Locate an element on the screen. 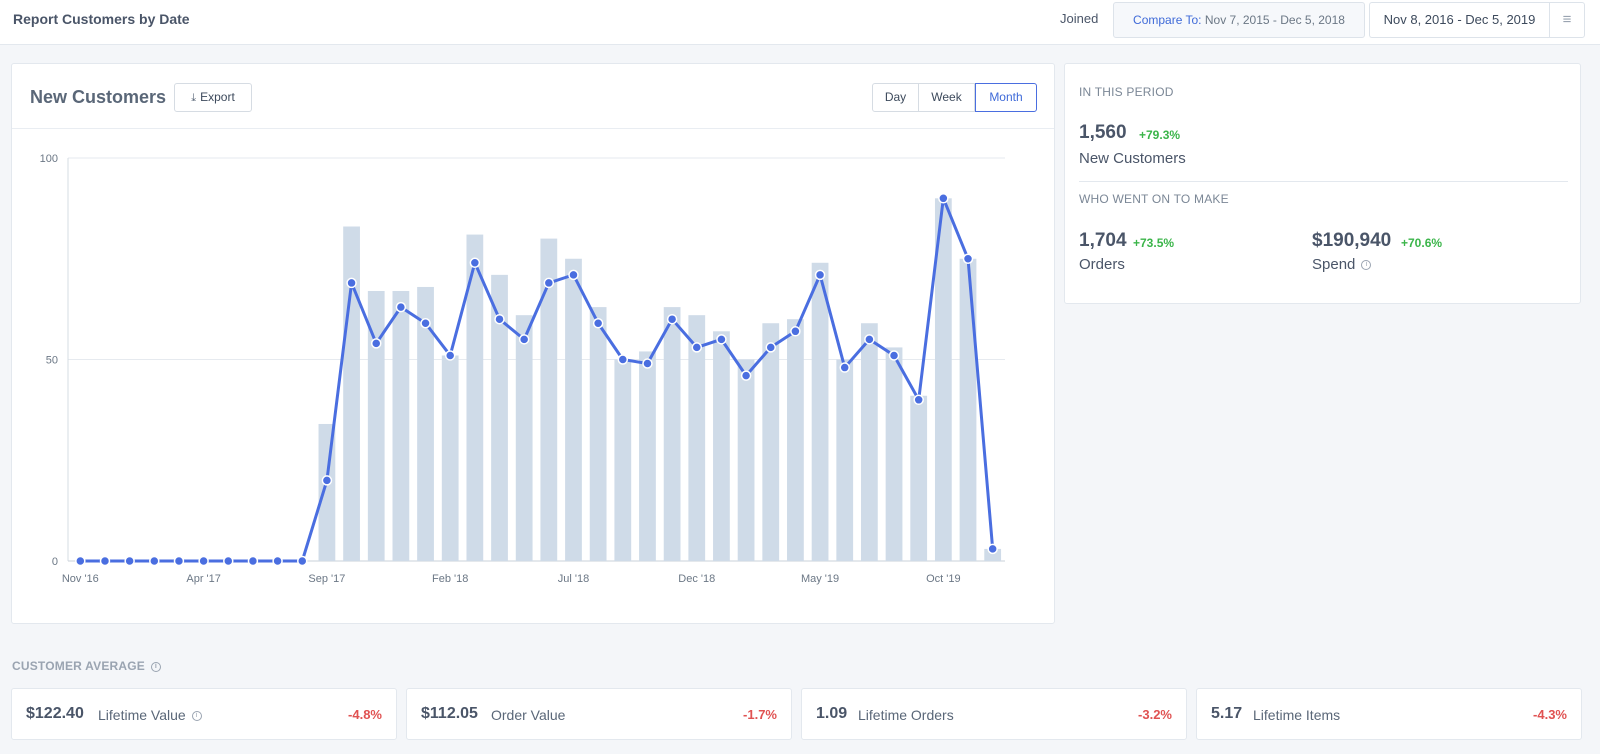  avg-name: Order Value is located at coordinates (528, 715).